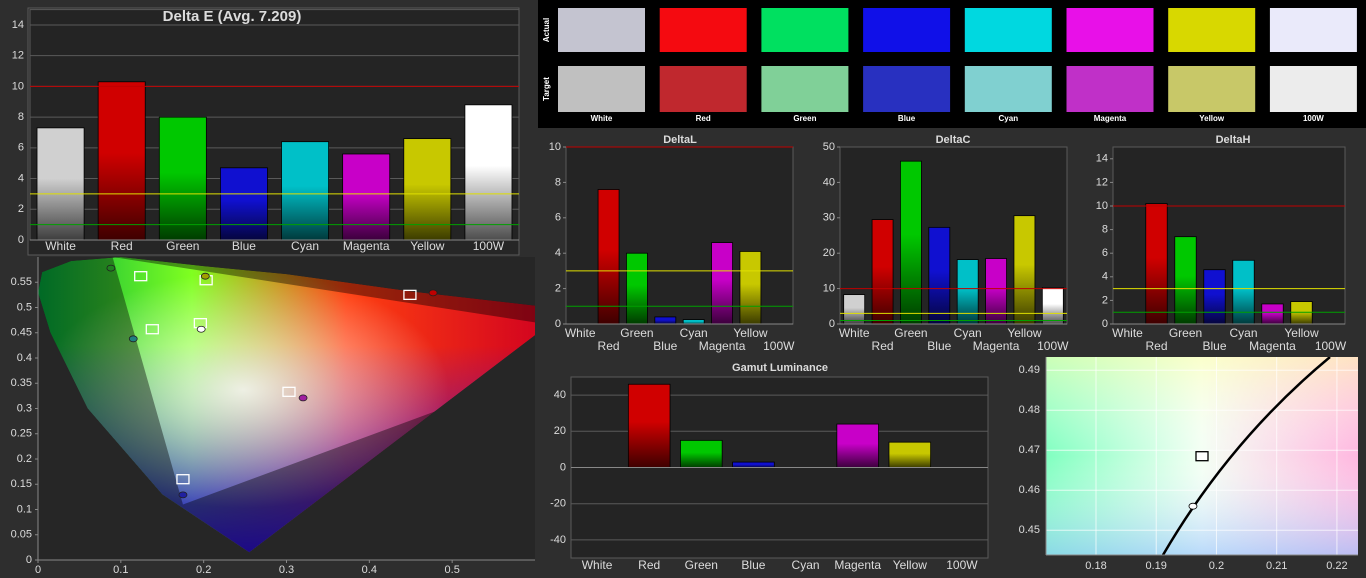 This screenshot has width=1366, height=578. I want to click on y-tick-label: 50, so click(829, 147).